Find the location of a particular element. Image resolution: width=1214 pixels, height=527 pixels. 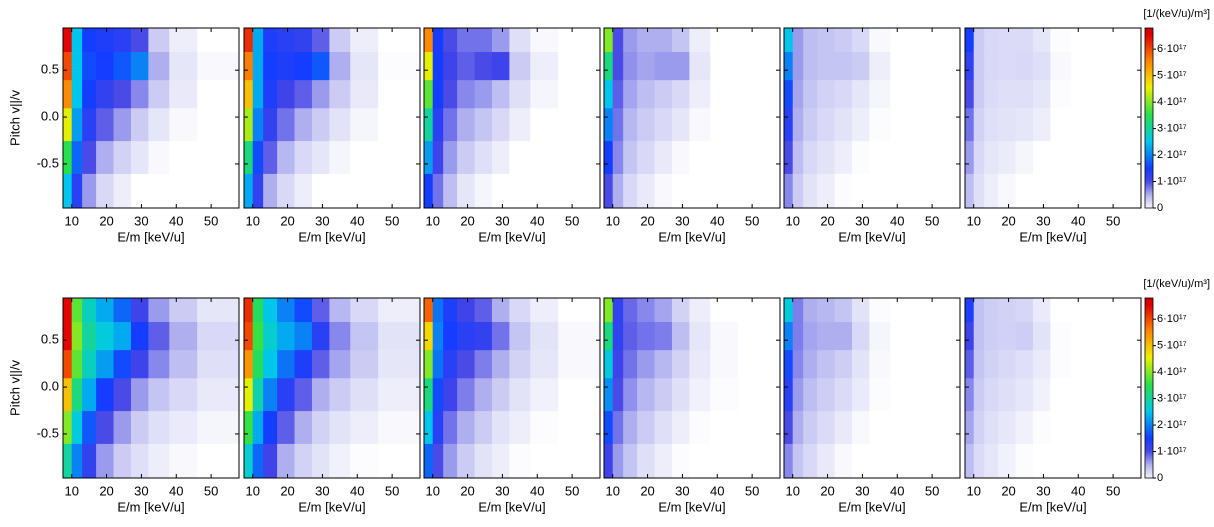

y-tick-label: 0.0 is located at coordinates (50, 116).